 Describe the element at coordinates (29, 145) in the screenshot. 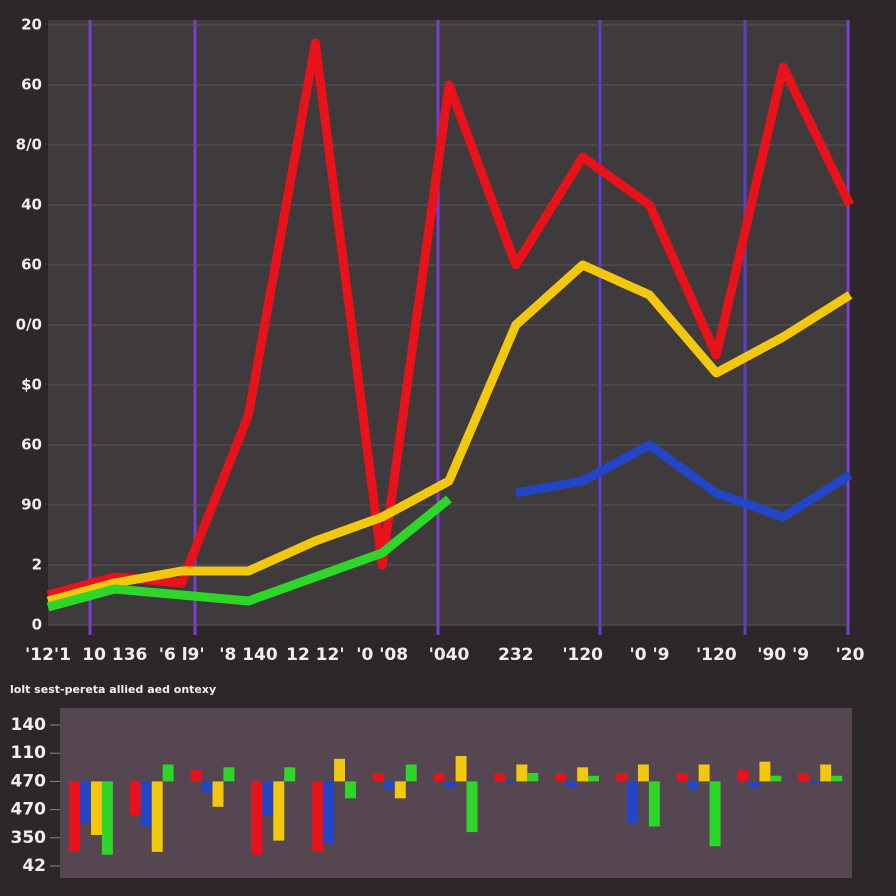

I see `y-tick-label: 8/0` at that location.